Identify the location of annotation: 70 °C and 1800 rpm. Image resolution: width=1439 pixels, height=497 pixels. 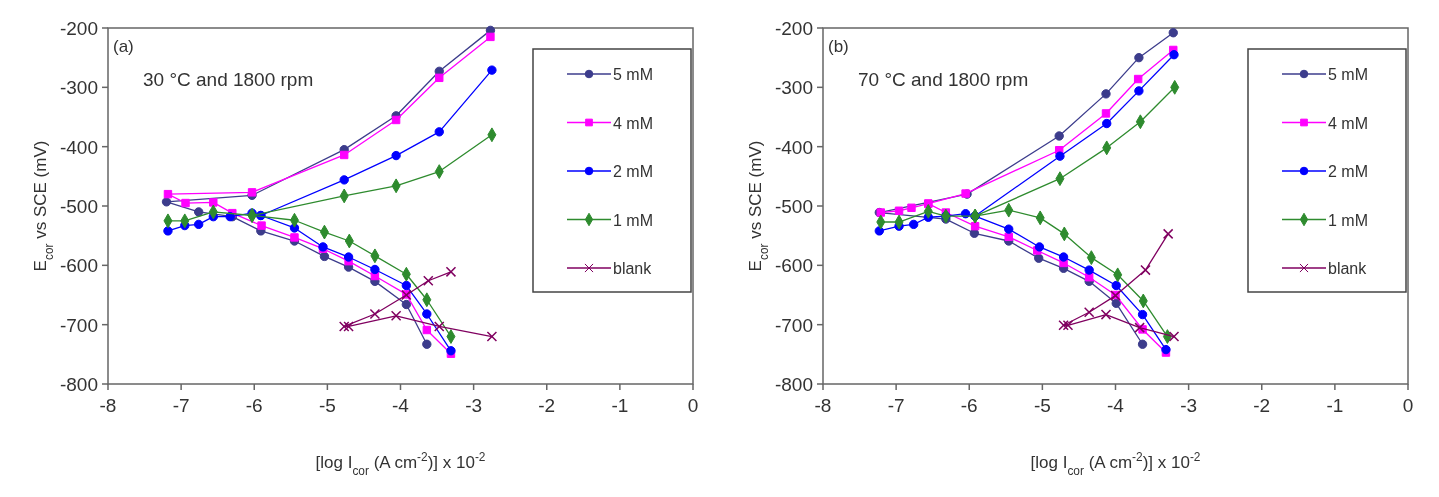
(943, 79).